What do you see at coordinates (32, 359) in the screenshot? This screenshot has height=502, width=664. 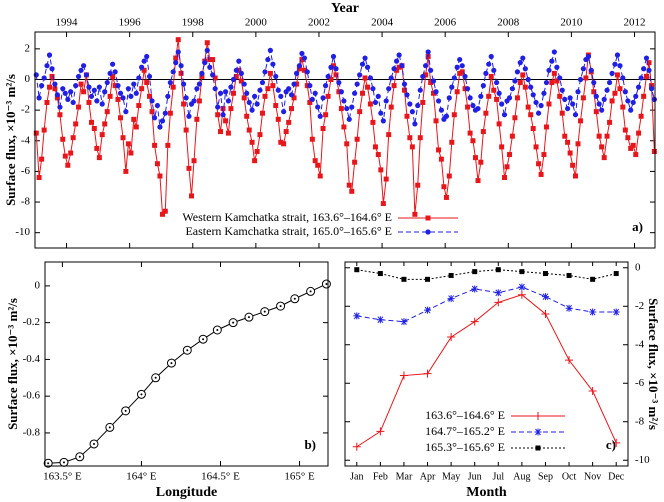 I see `y-tick-label: -0.4` at bounding box center [32, 359].